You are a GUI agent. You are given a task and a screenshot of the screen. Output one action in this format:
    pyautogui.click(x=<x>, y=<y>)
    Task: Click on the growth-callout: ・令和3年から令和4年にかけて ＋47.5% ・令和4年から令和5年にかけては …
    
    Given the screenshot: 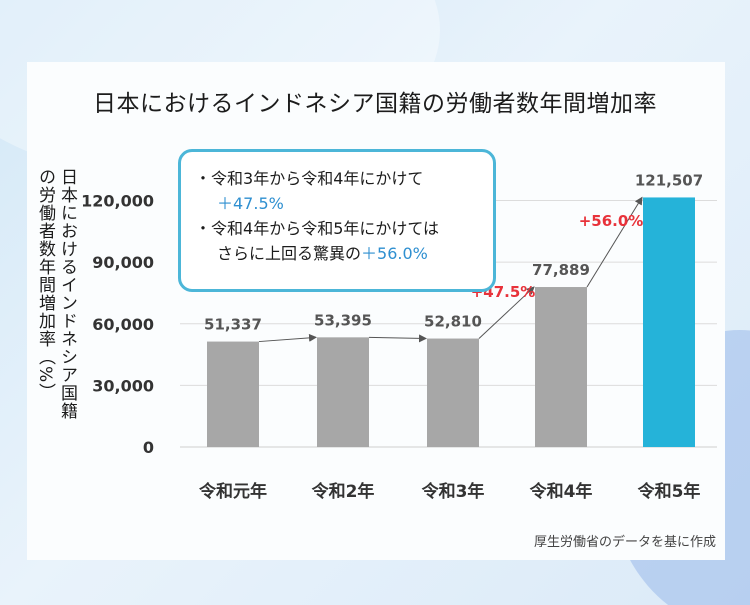 What is the action you would take?
    pyautogui.click(x=337, y=220)
    